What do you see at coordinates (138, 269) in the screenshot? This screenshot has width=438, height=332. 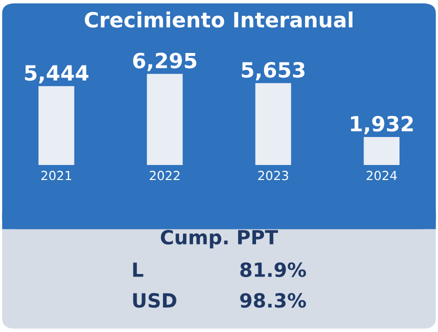 I see `category-label: L` at bounding box center [138, 269].